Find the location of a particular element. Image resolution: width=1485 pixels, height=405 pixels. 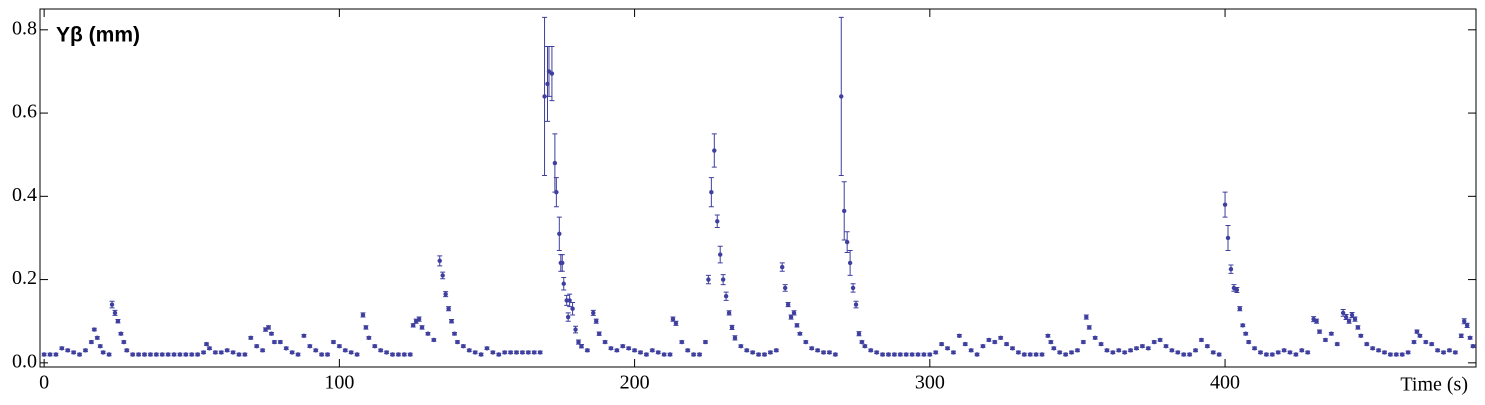

x-tick-label: 100 is located at coordinates (339, 383).